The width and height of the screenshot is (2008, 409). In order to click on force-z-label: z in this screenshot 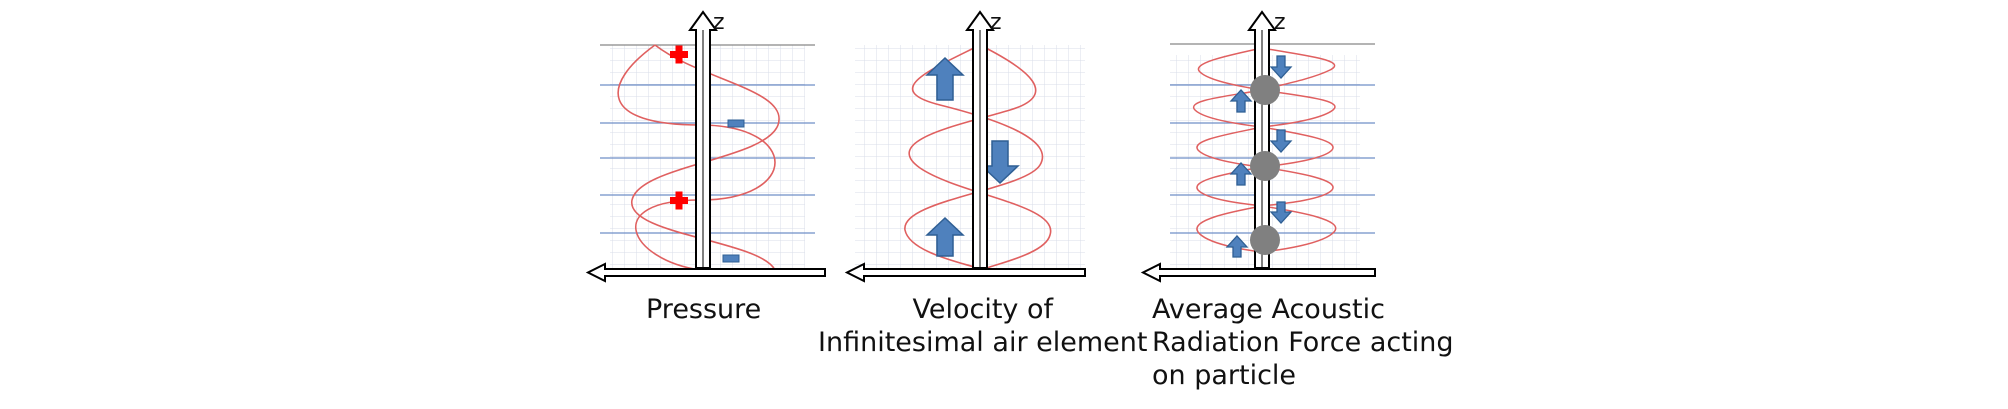, I will do `click(1280, 22)`.